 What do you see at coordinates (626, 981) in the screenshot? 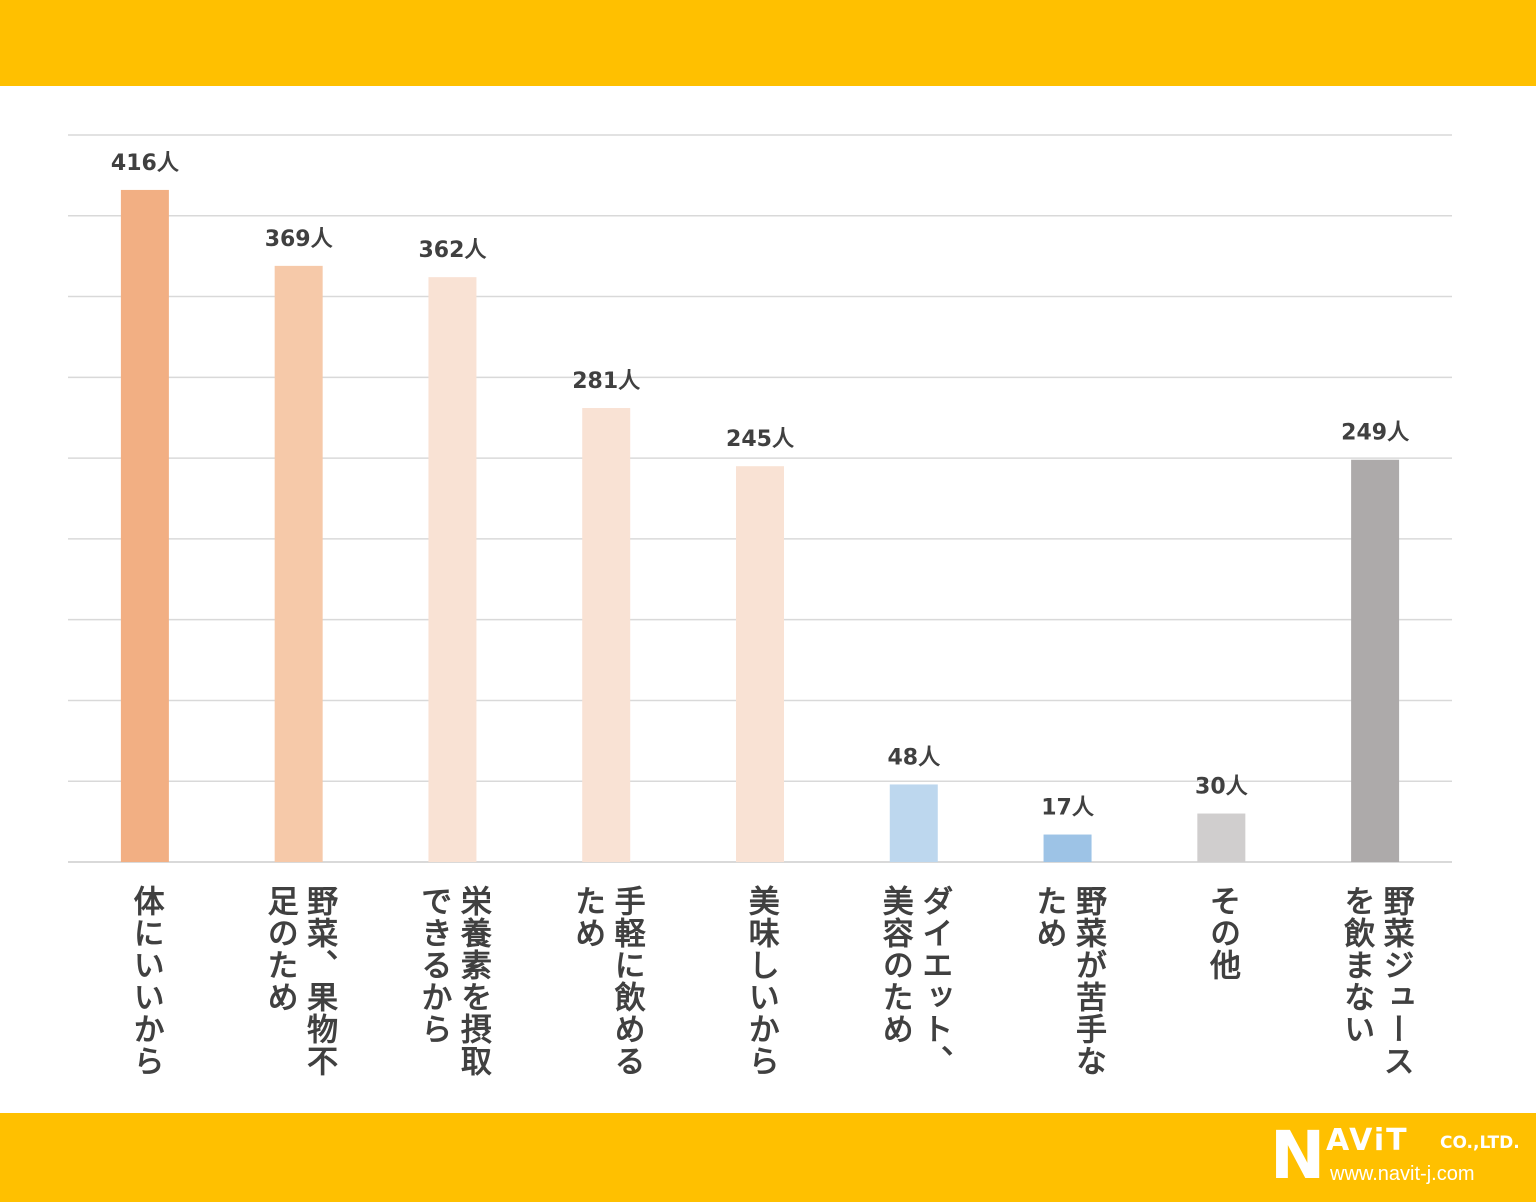
I see `category-label-line: 手軽に飲める` at bounding box center [626, 981].